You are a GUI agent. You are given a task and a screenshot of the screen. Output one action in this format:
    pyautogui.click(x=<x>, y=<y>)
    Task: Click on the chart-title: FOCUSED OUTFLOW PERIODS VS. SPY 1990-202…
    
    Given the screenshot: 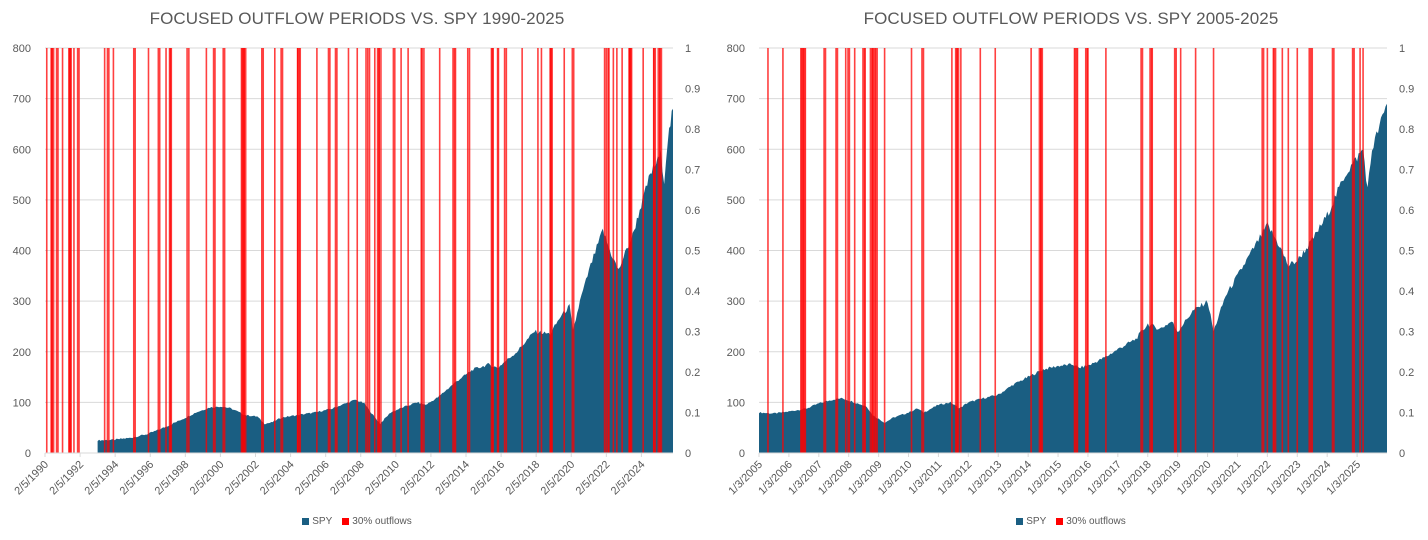 What is the action you would take?
    pyautogui.click(x=357, y=18)
    